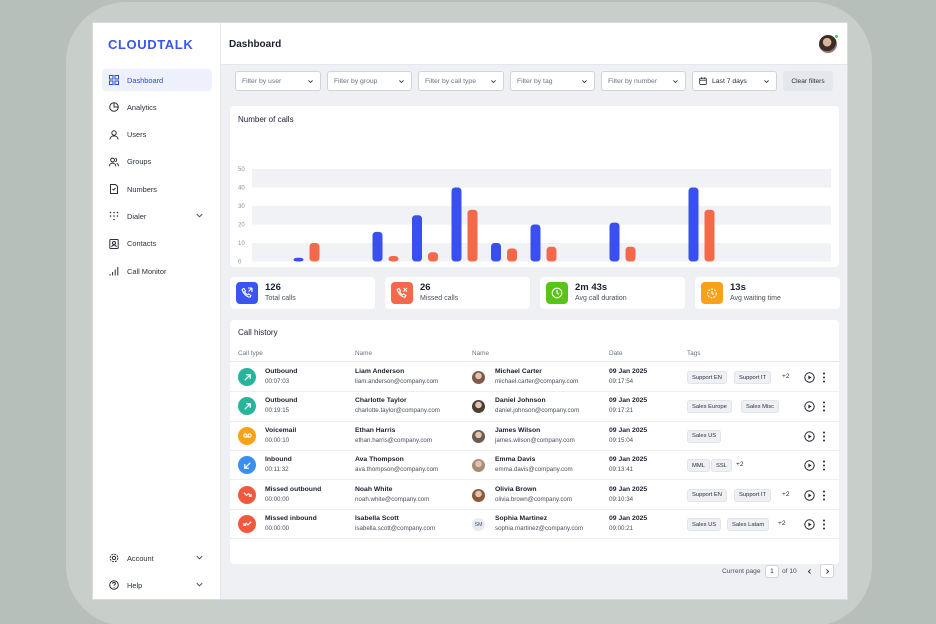 Image resolution: width=936 pixels, height=624 pixels. What do you see at coordinates (518, 430) in the screenshot?
I see `agent-name: James Wilson` at bounding box center [518, 430].